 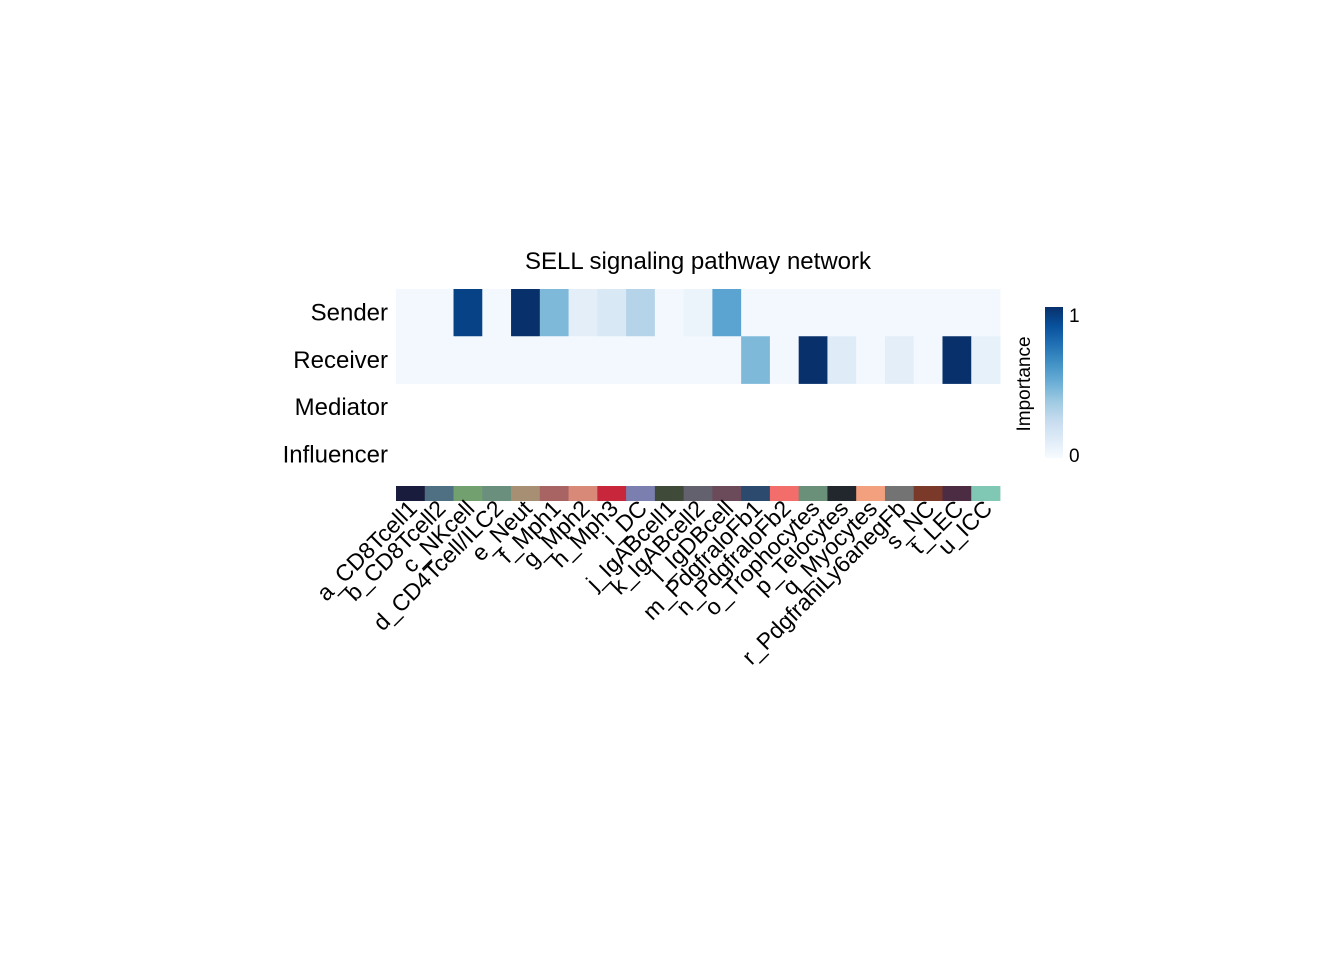 I want to click on row-label: Influencer, so click(x=335, y=454).